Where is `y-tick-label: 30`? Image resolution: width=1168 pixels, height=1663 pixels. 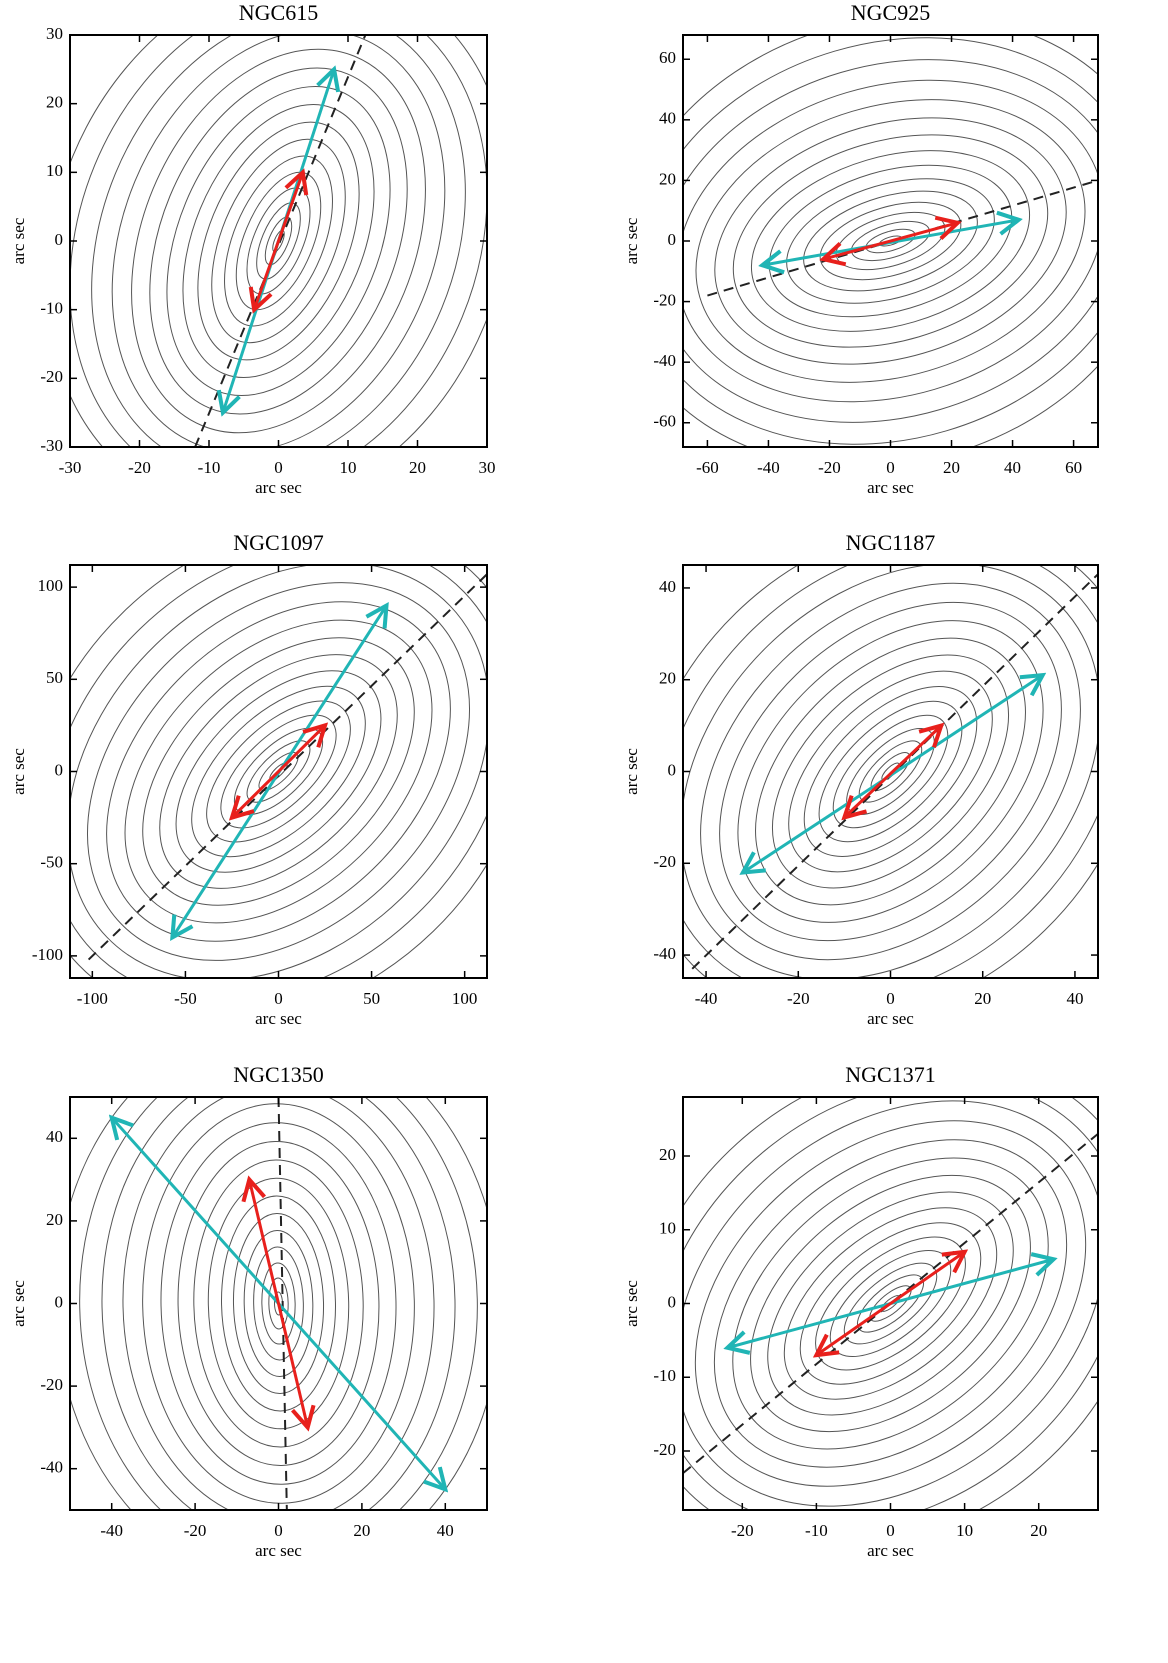
y-tick-label: 30 is located at coordinates (54, 33).